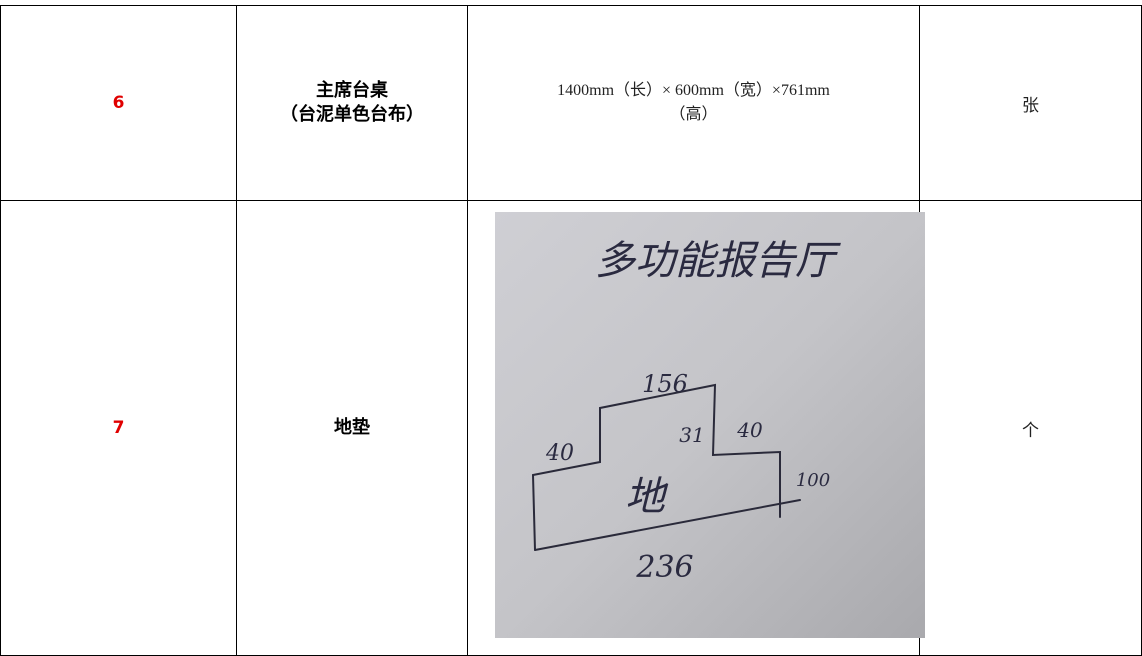  What do you see at coordinates (647, 497) in the screenshot?
I see `sketch-label: 地` at bounding box center [647, 497].